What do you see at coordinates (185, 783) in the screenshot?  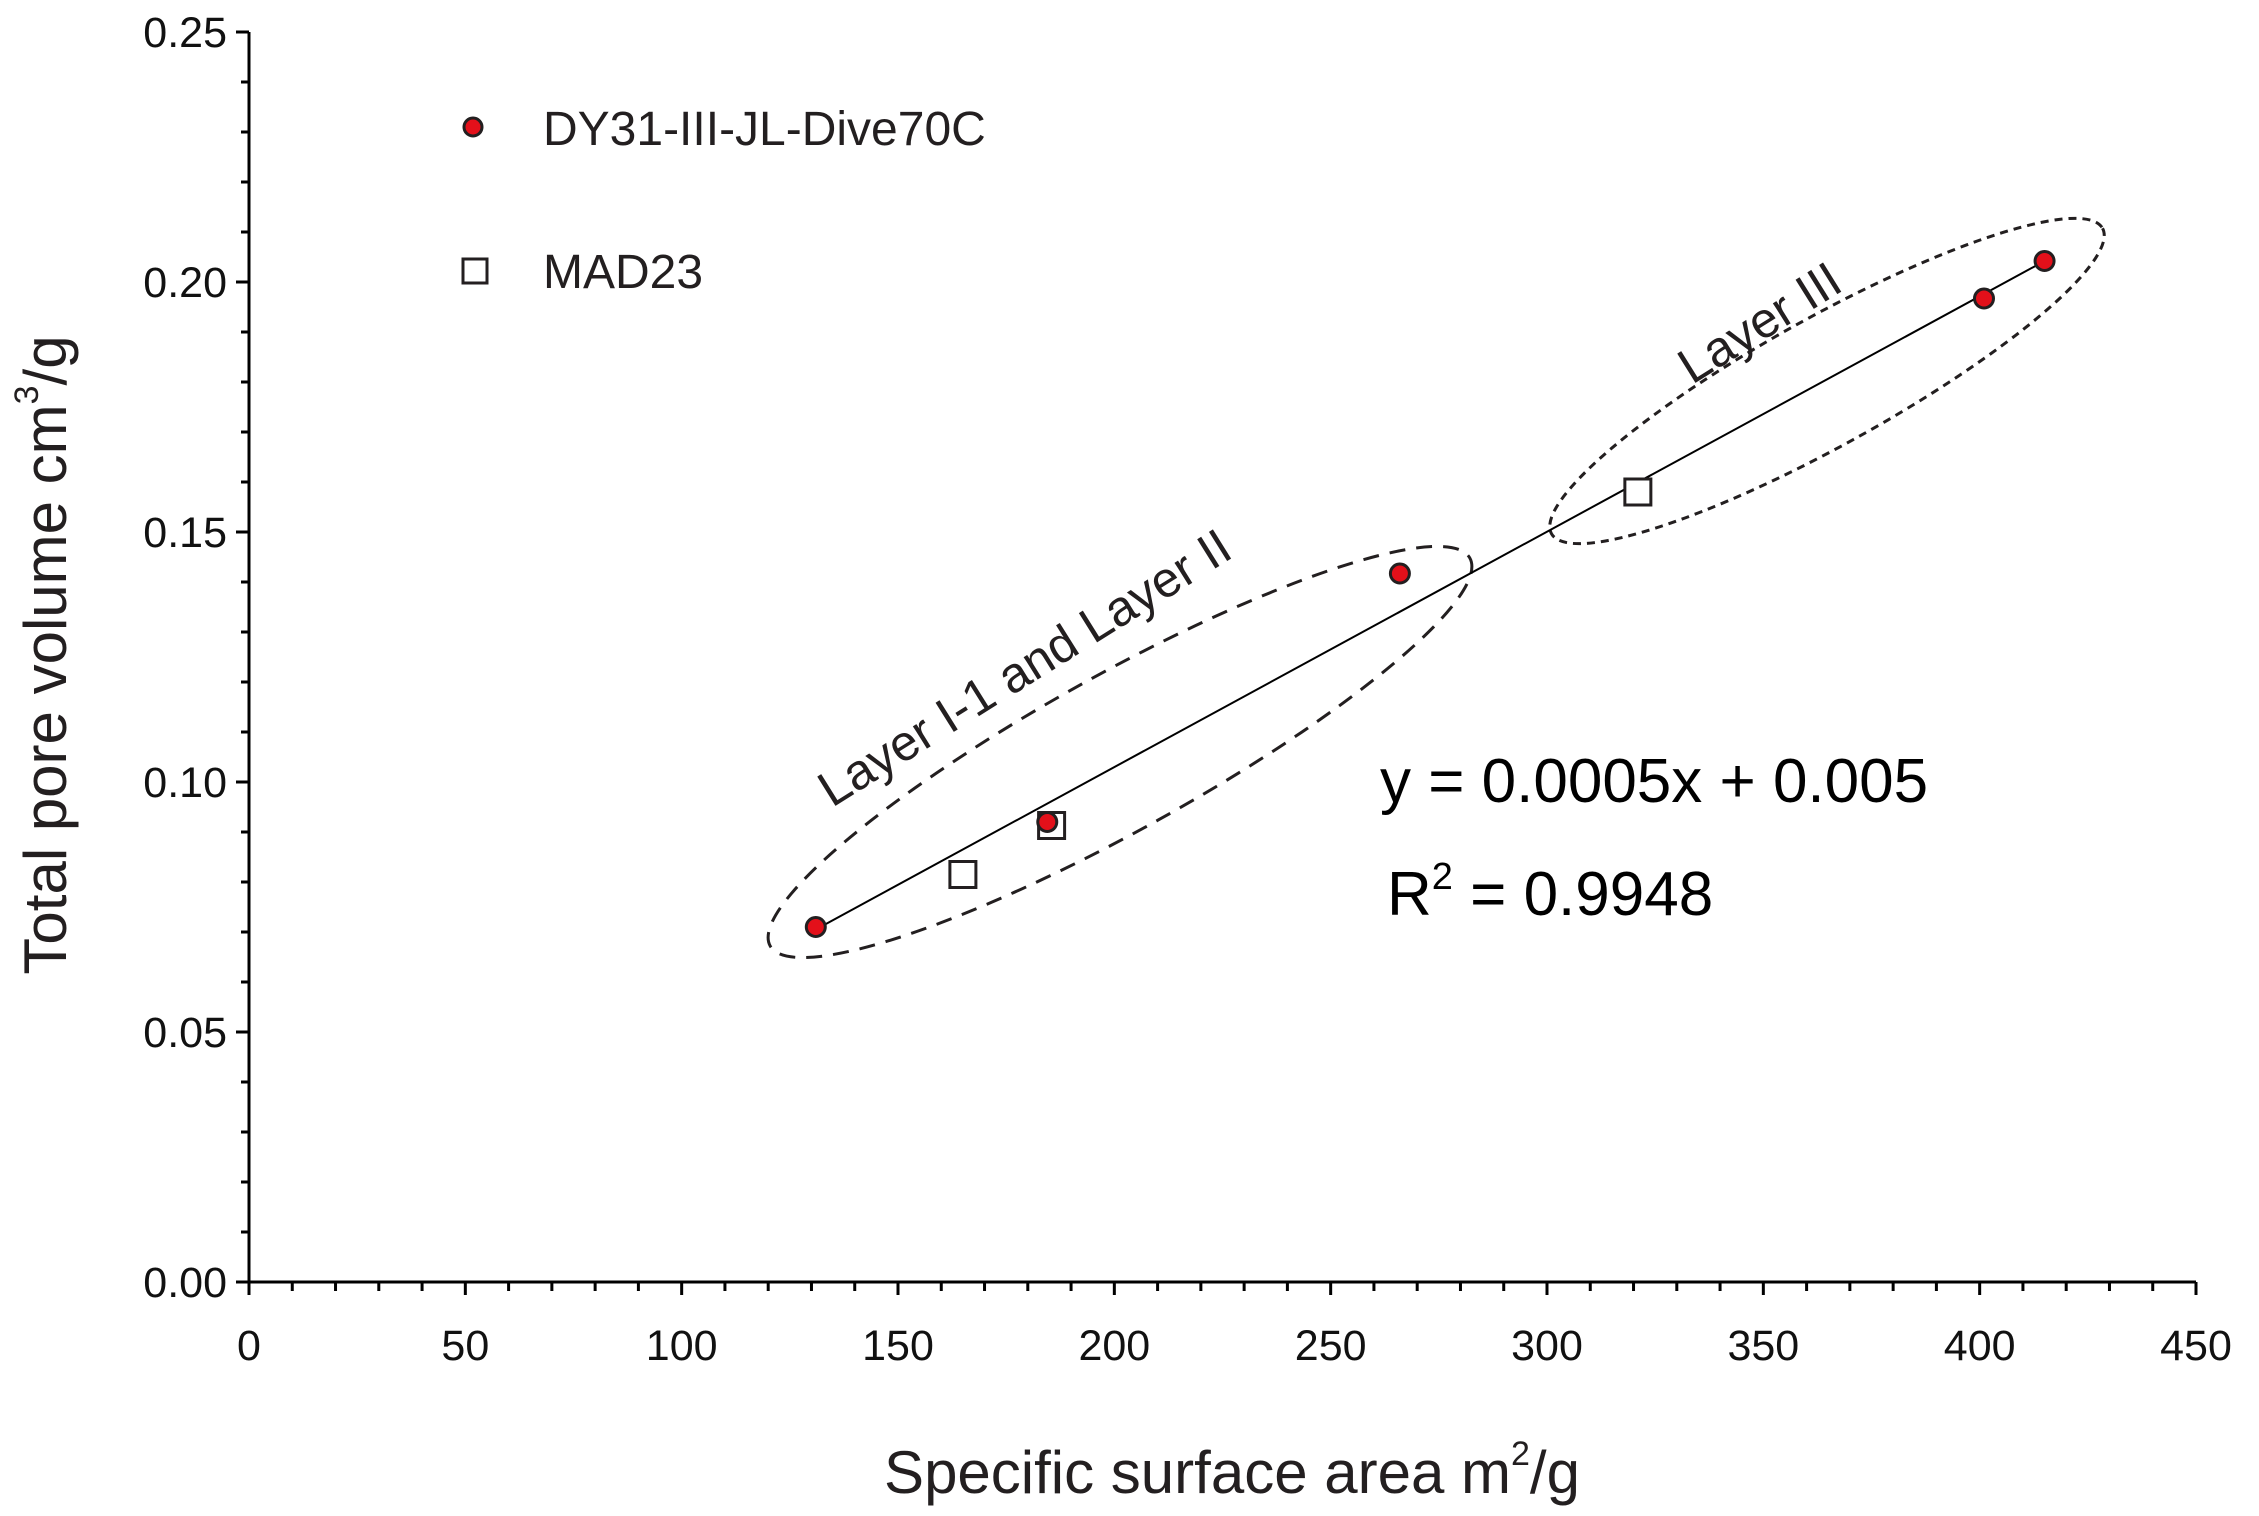 I see `y-tick-label: 0.10` at bounding box center [185, 783].